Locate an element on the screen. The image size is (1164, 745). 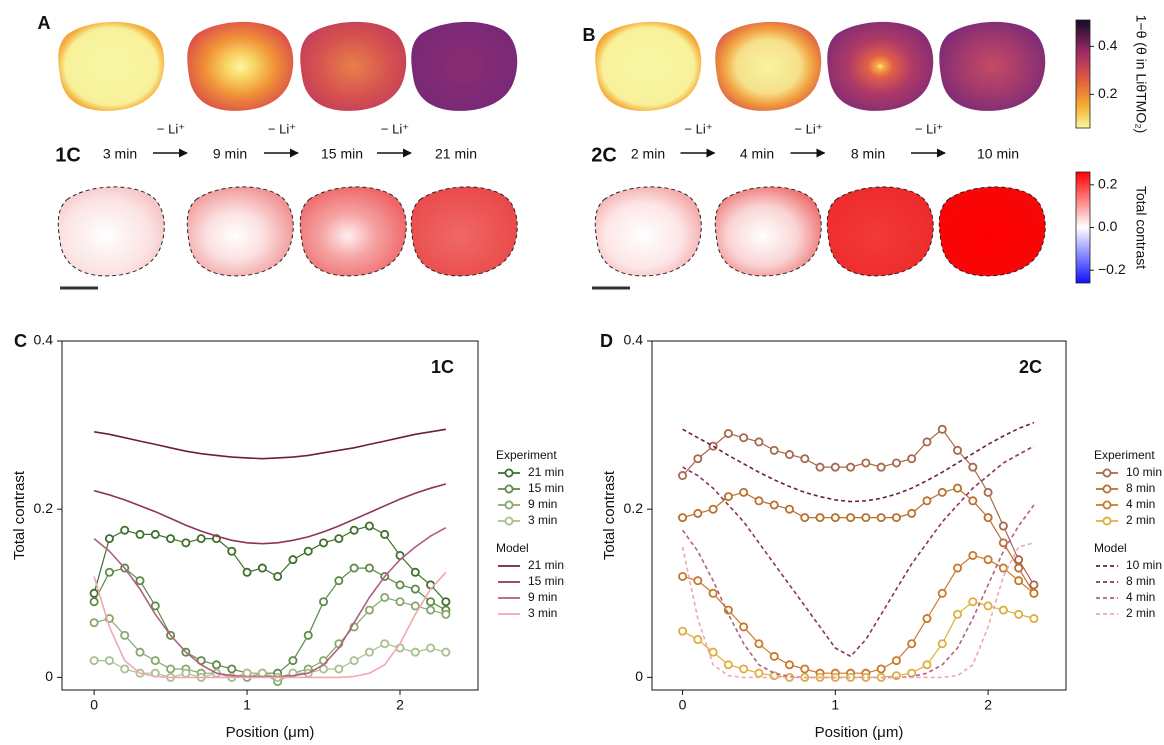
legend-label: 2 min is located at coordinates (1140, 613).